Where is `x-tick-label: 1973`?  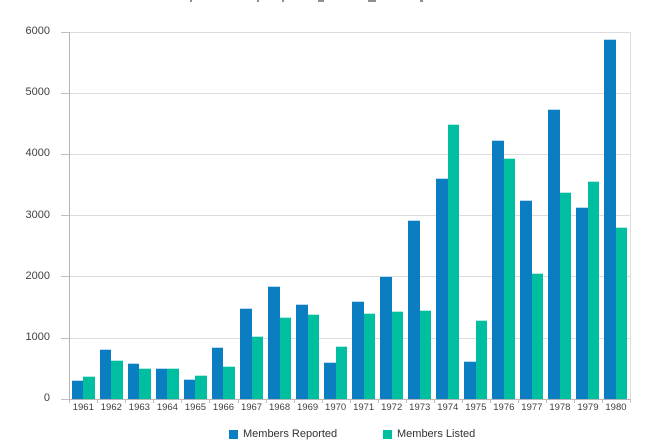 x-tick-label: 1973 is located at coordinates (420, 407).